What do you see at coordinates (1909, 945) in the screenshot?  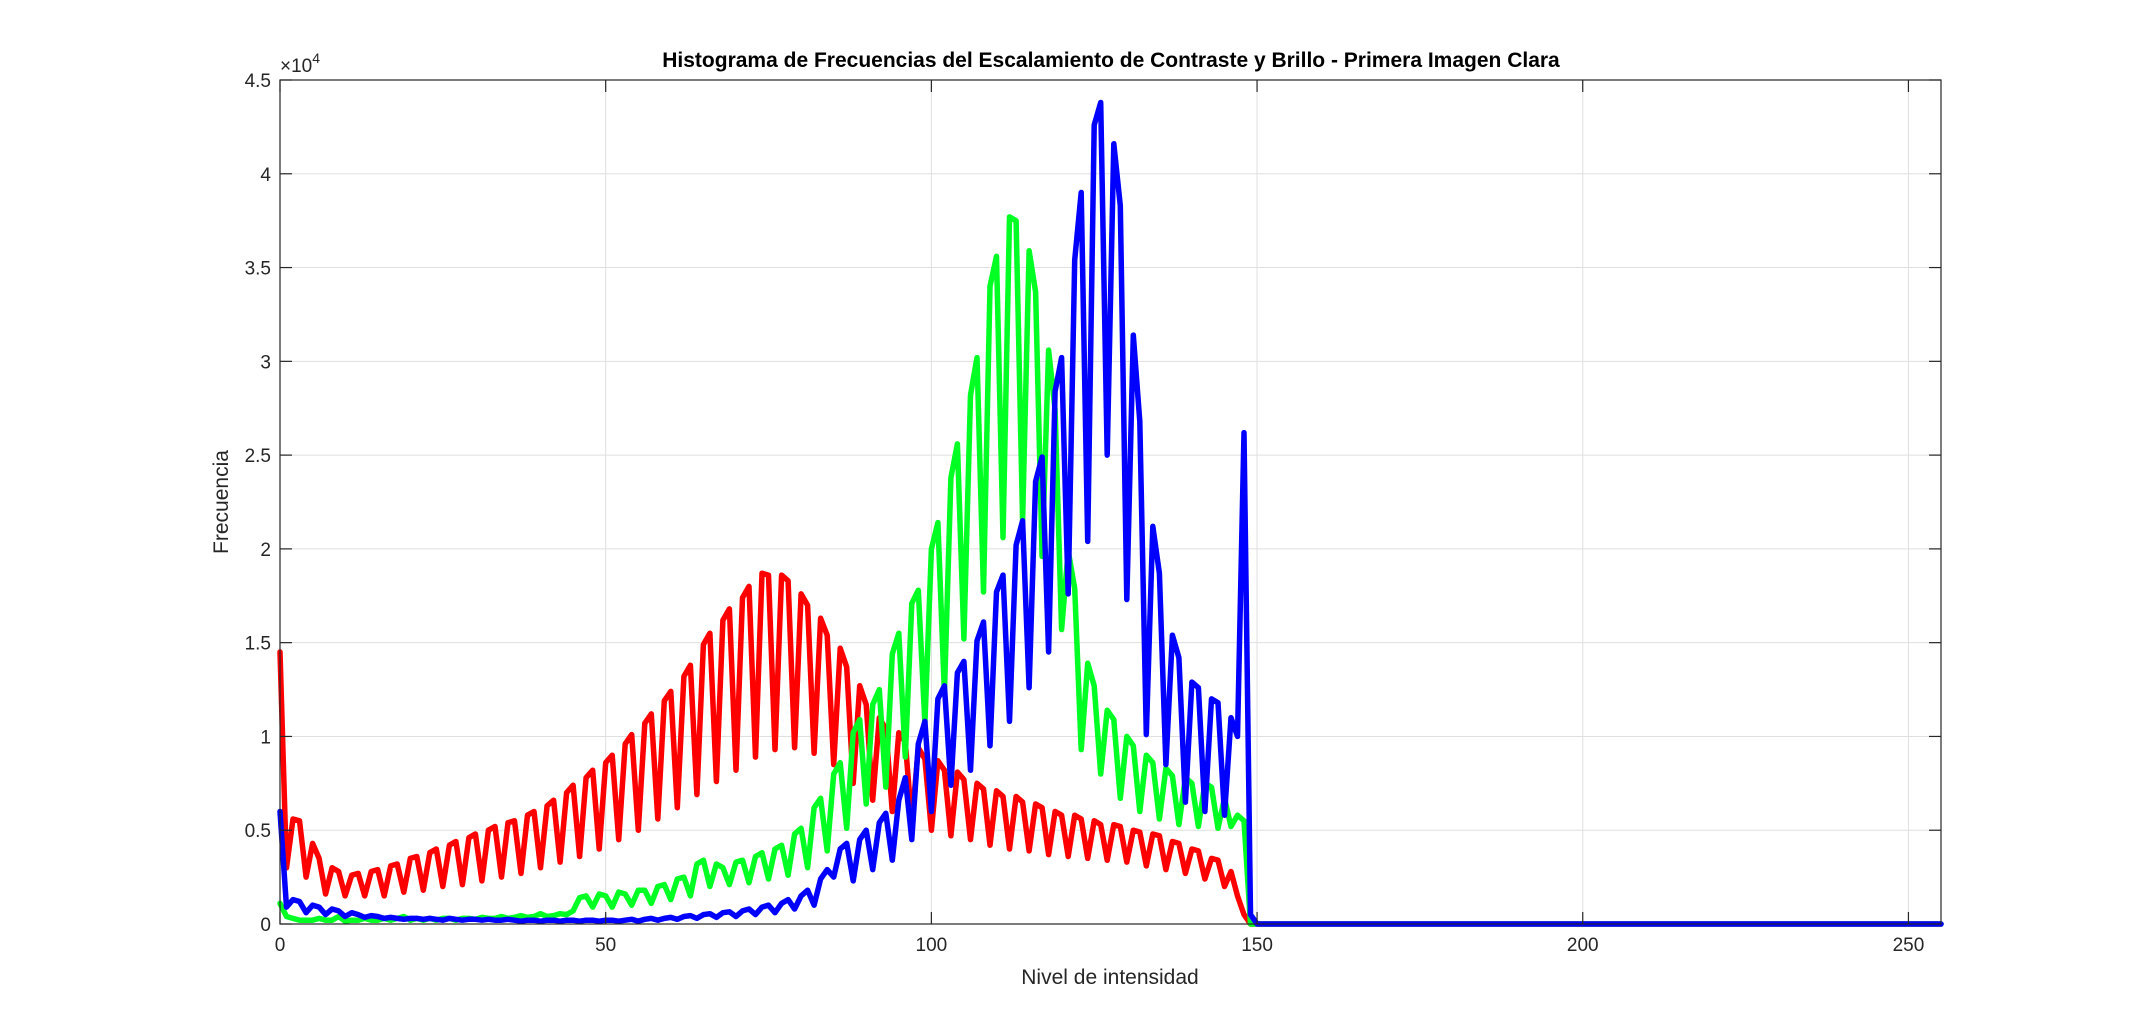 I see `x-tick-label: 250` at bounding box center [1909, 945].